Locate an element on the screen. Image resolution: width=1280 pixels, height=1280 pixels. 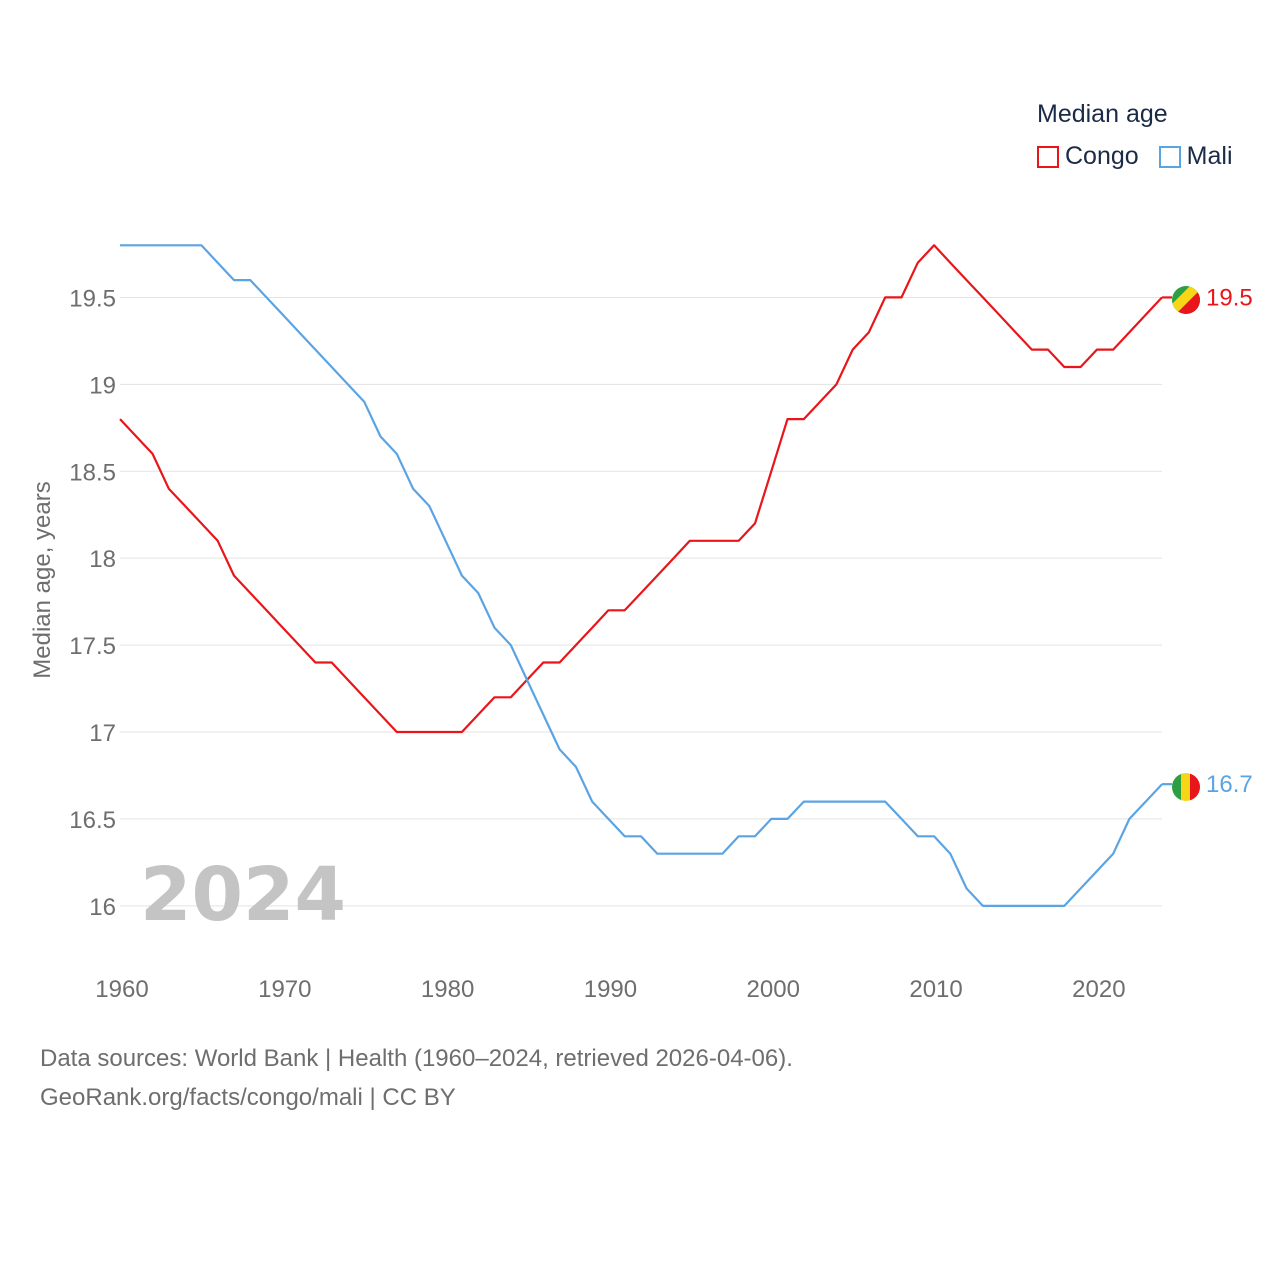
year-watermark: 2024 is located at coordinates (243, 895).